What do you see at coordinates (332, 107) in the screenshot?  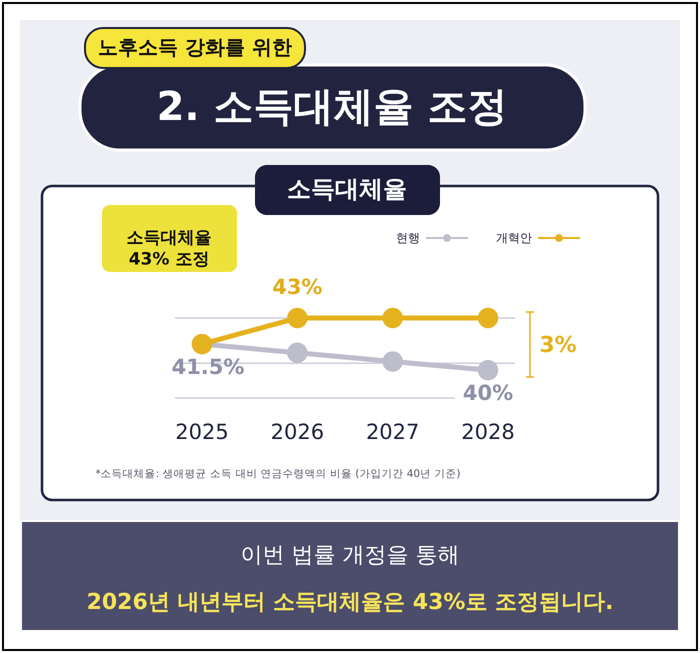 I see `chart-title: 2. 소득대체율 조정` at bounding box center [332, 107].